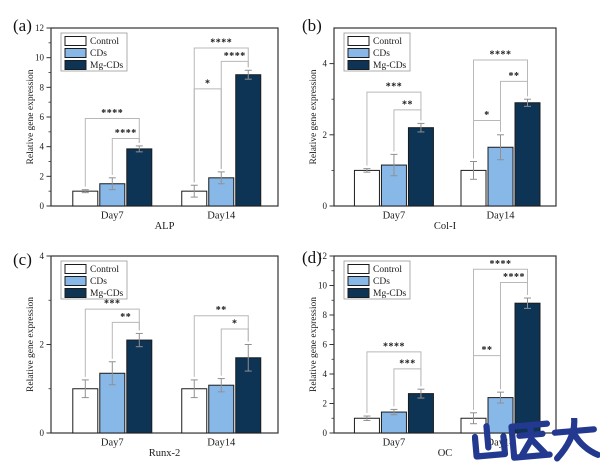  What do you see at coordinates (312, 257) in the screenshot?
I see `panel-label-d: (d)` at bounding box center [312, 257].